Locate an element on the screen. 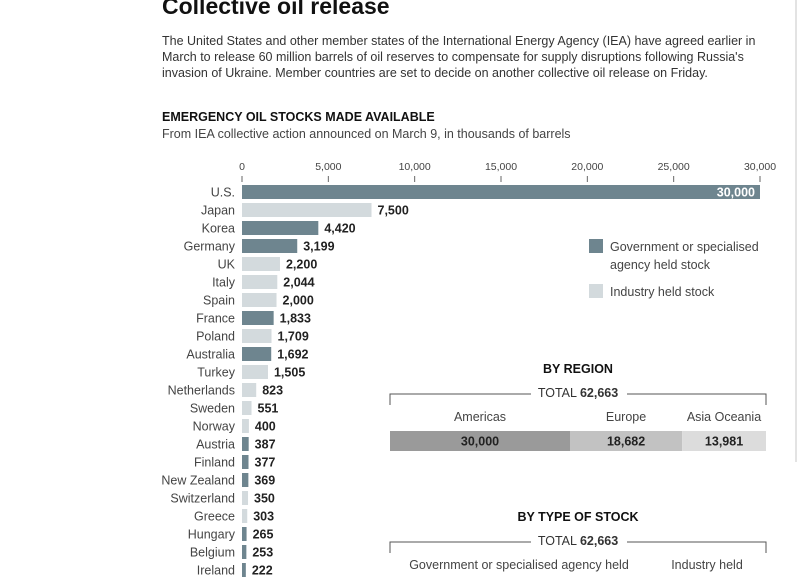 This screenshot has width=800, height=585. region-total-bracket is located at coordinates (578, 399).